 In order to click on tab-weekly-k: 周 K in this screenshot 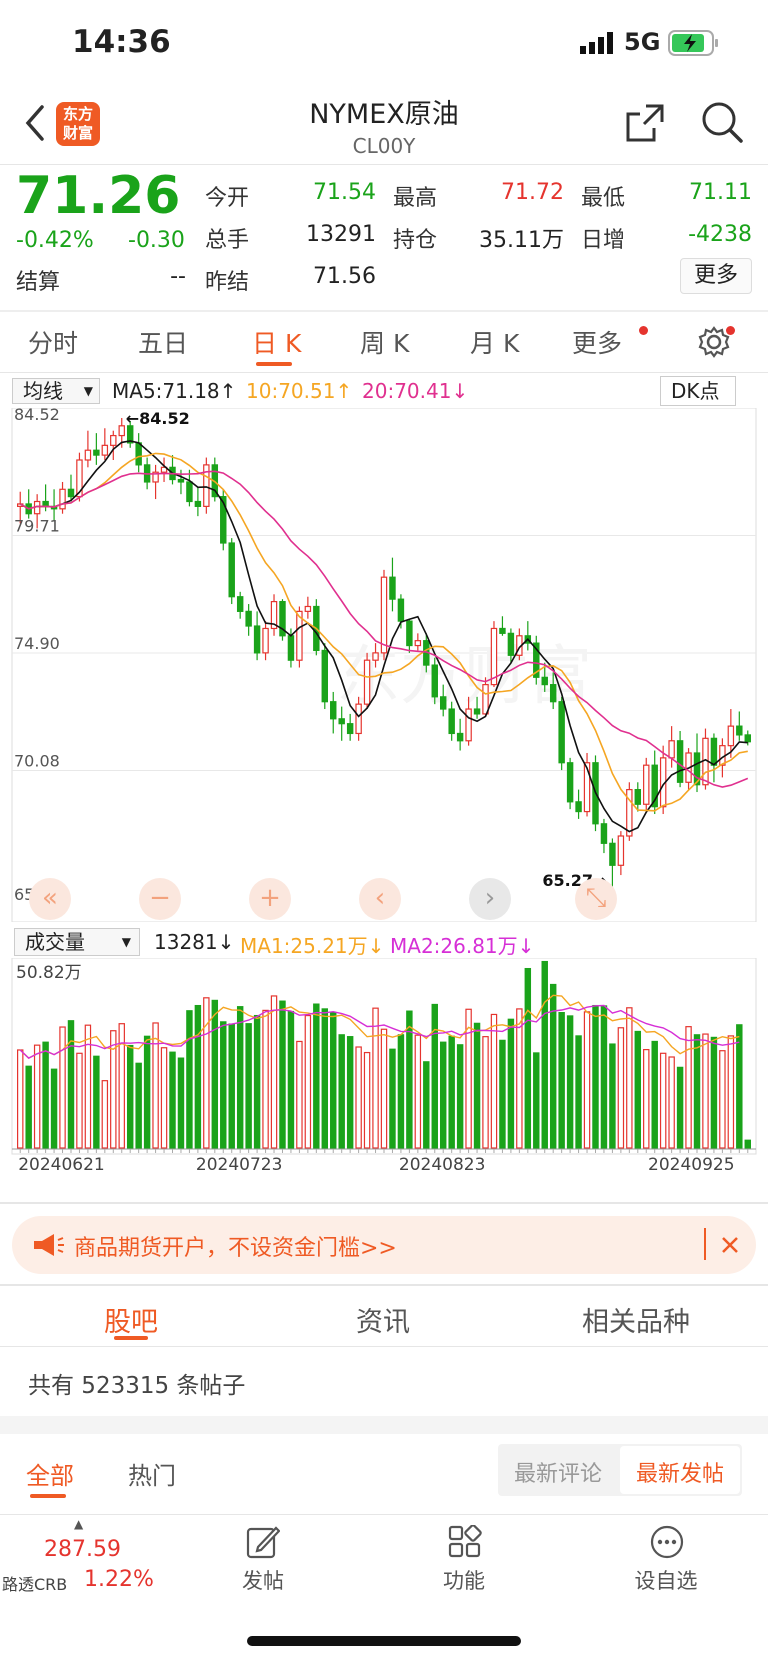, I will do `click(385, 343)`.